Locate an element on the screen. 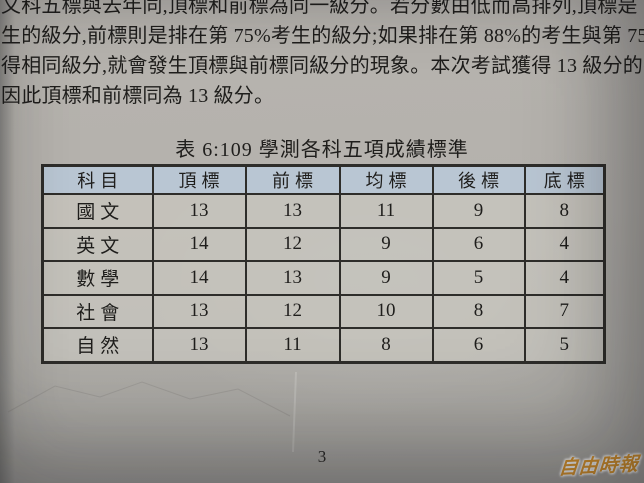  col-header-back-standard: 後標 is located at coordinates (478, 179).